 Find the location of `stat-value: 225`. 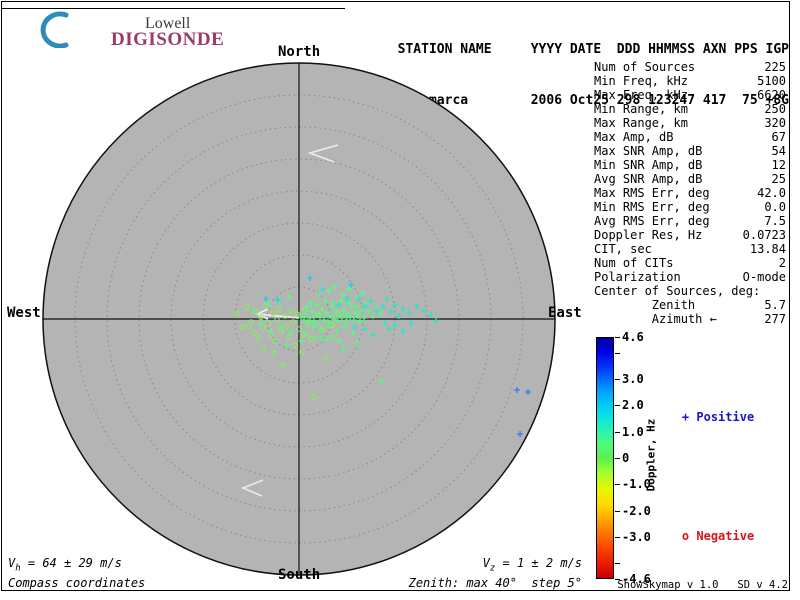

stat-value: 225 is located at coordinates (775, 67).